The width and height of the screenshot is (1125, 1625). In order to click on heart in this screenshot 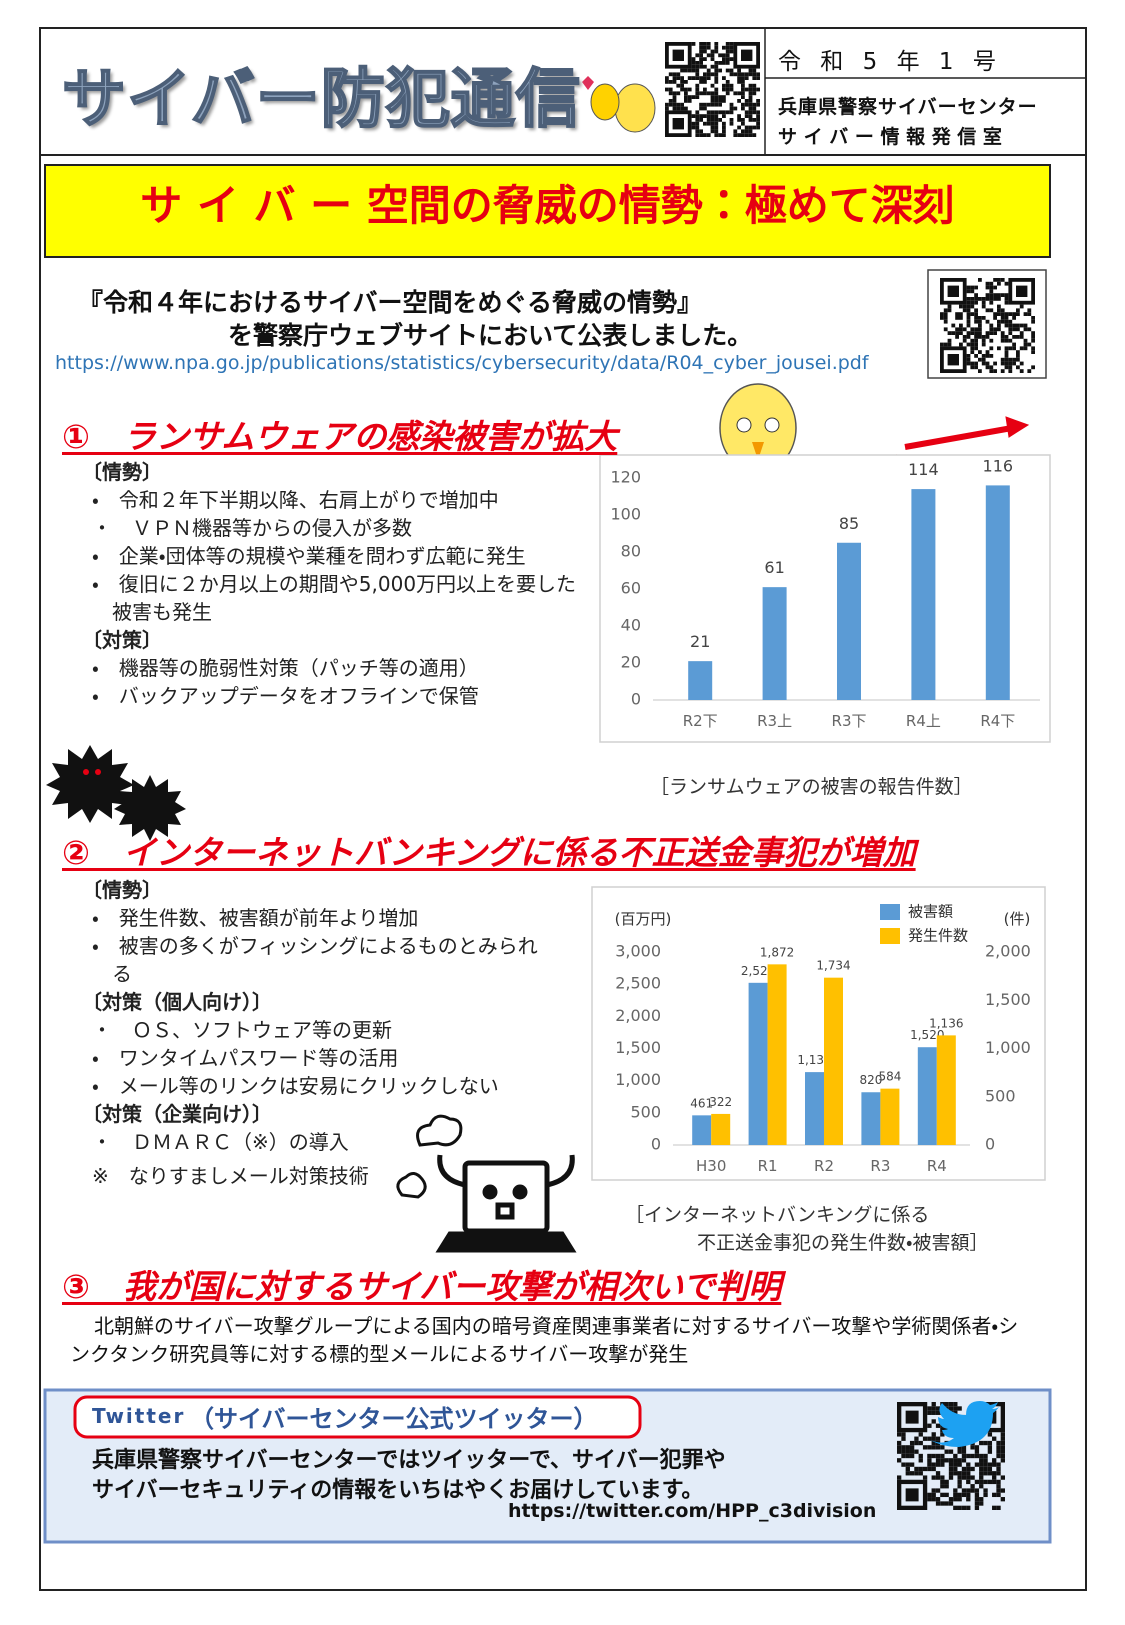, I will do `click(588, 83)`.